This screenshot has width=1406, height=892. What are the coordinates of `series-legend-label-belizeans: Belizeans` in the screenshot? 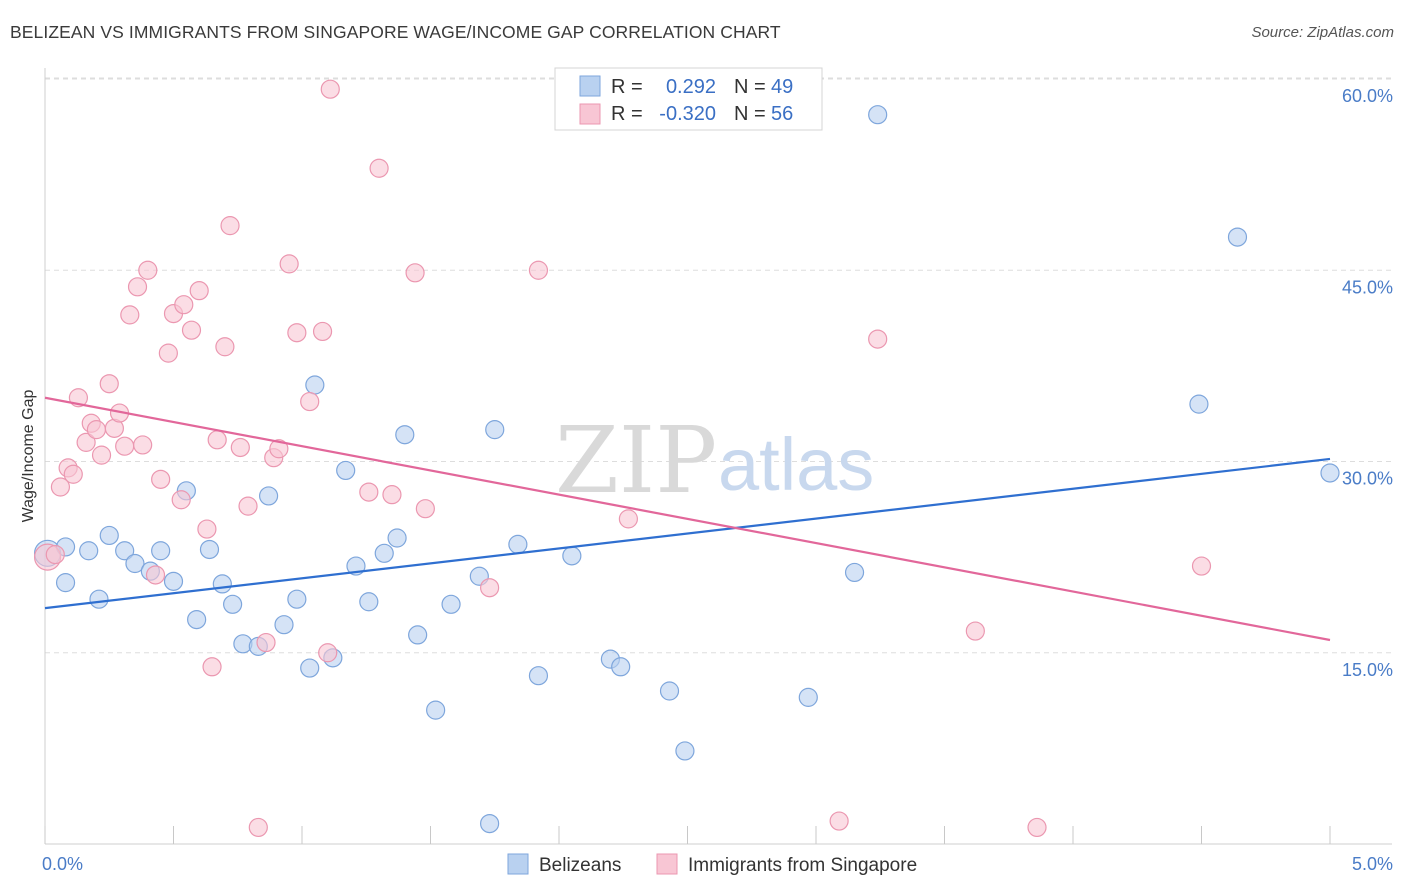 It's located at (580, 865).